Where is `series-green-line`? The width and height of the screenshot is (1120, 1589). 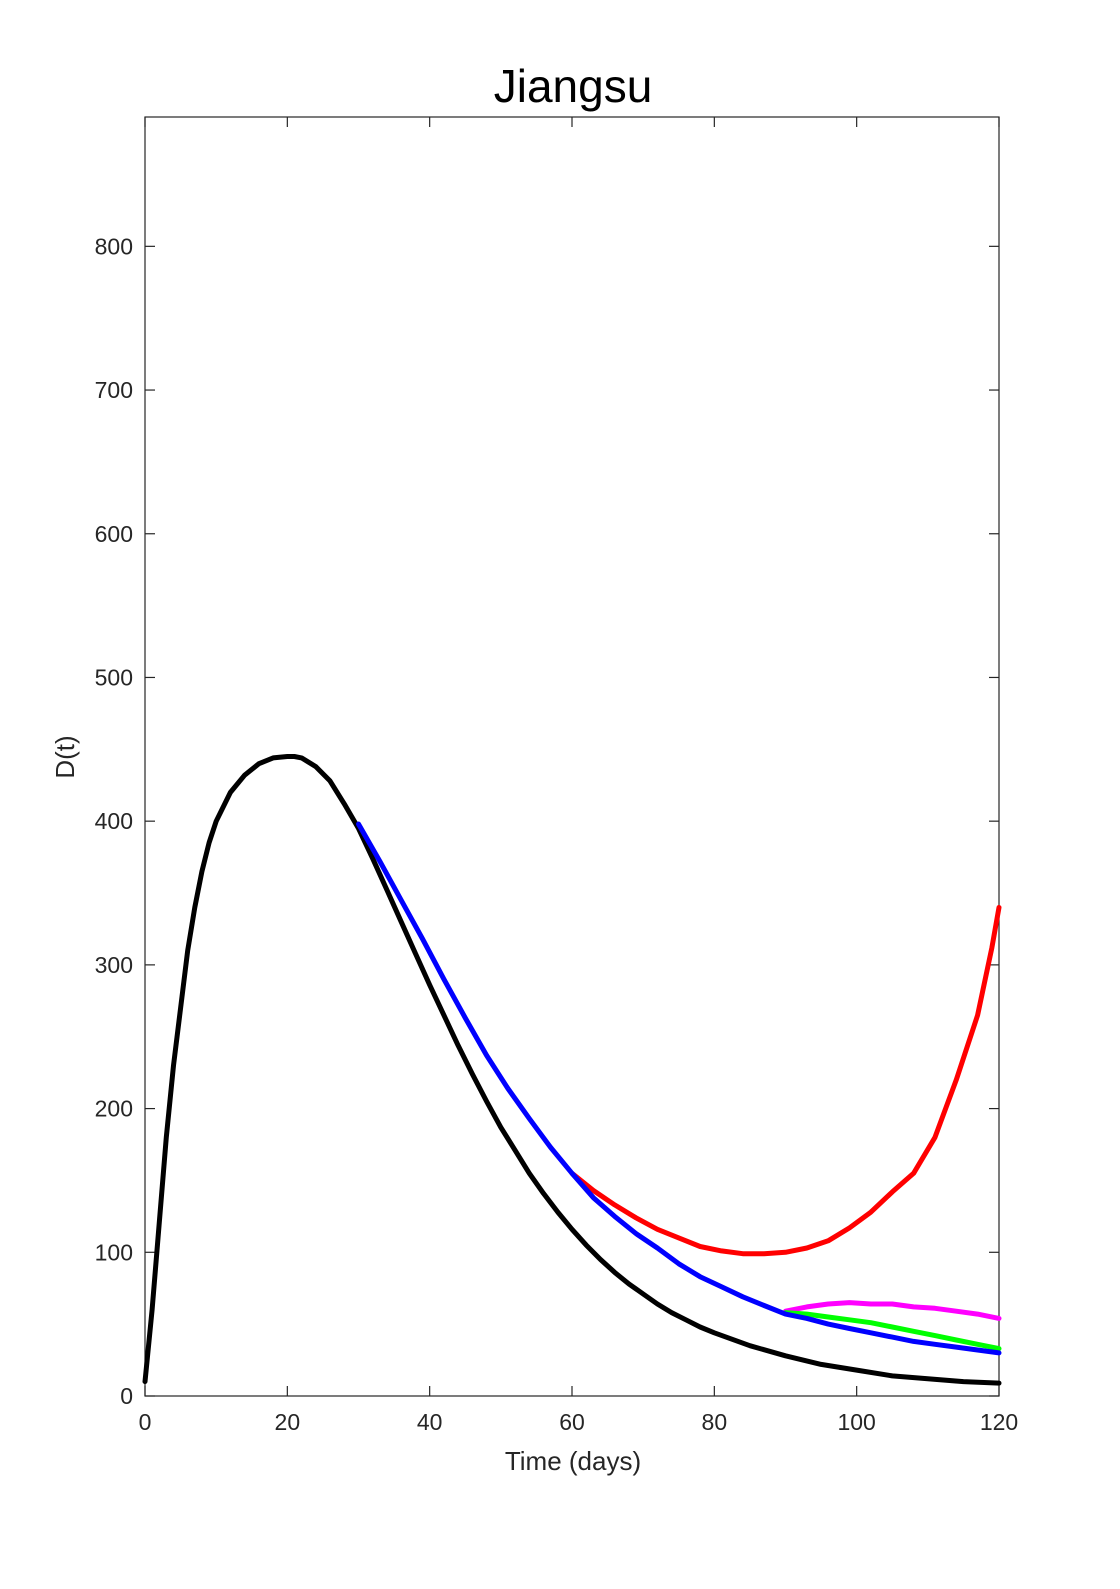 series-green-line is located at coordinates (892, 1331).